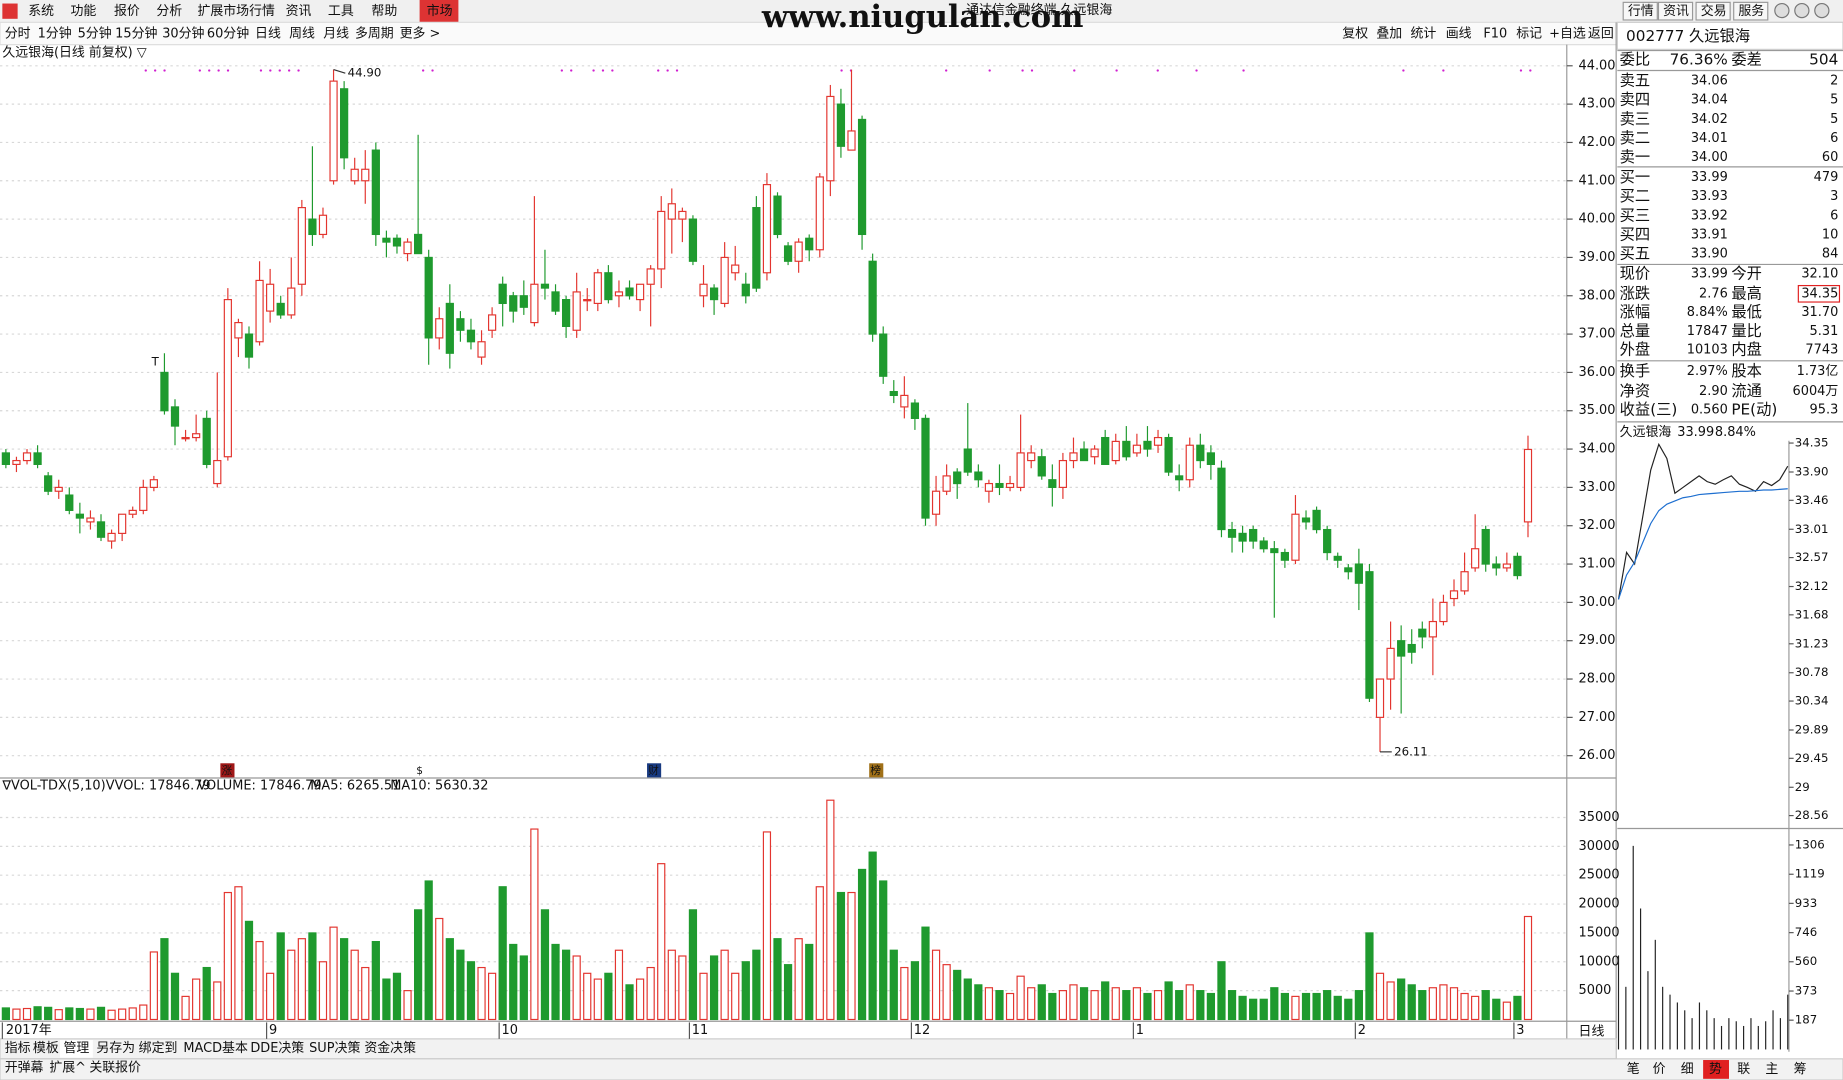 This screenshot has width=1843, height=1080. What do you see at coordinates (1709, 100) in the screenshot?
I see `book-price: 34.04` at bounding box center [1709, 100].